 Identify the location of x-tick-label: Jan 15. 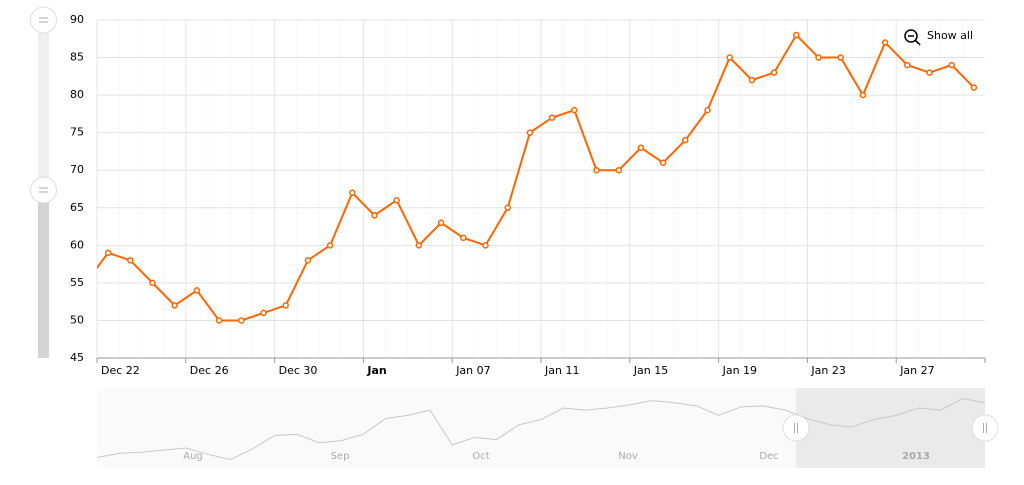
(650, 370).